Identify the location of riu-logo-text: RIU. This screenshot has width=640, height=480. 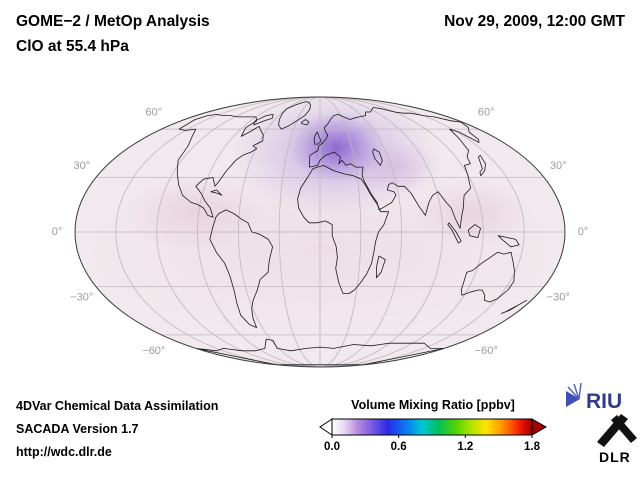
(604, 401).